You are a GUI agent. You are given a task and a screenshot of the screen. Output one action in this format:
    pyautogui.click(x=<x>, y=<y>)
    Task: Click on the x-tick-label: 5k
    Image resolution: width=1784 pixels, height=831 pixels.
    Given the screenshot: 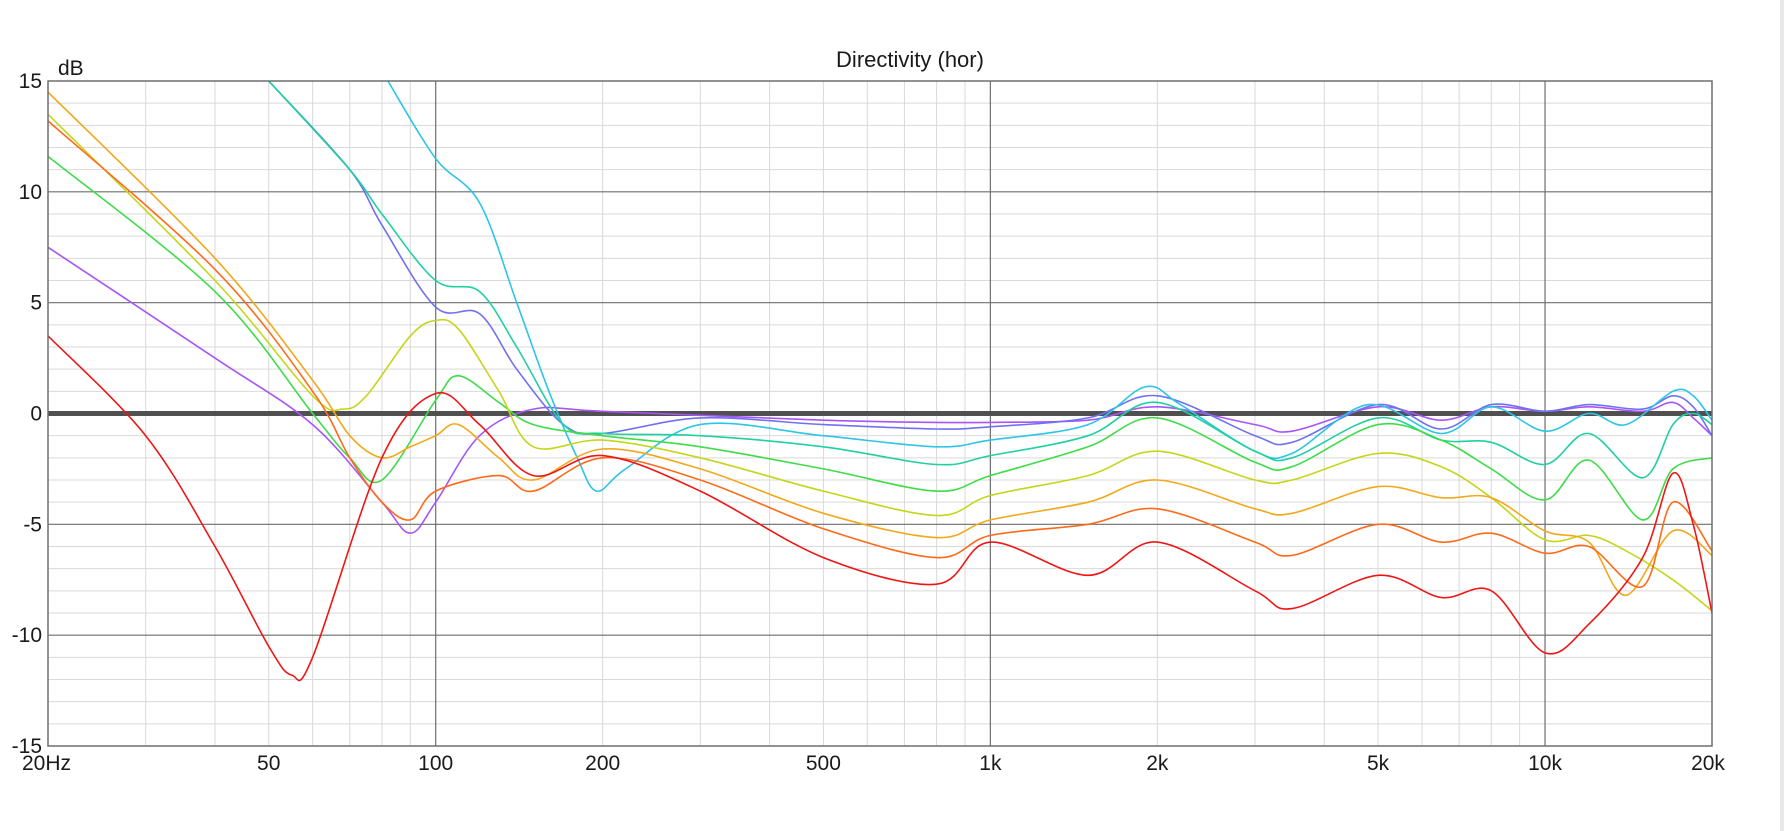 What is the action you would take?
    pyautogui.click(x=1378, y=763)
    